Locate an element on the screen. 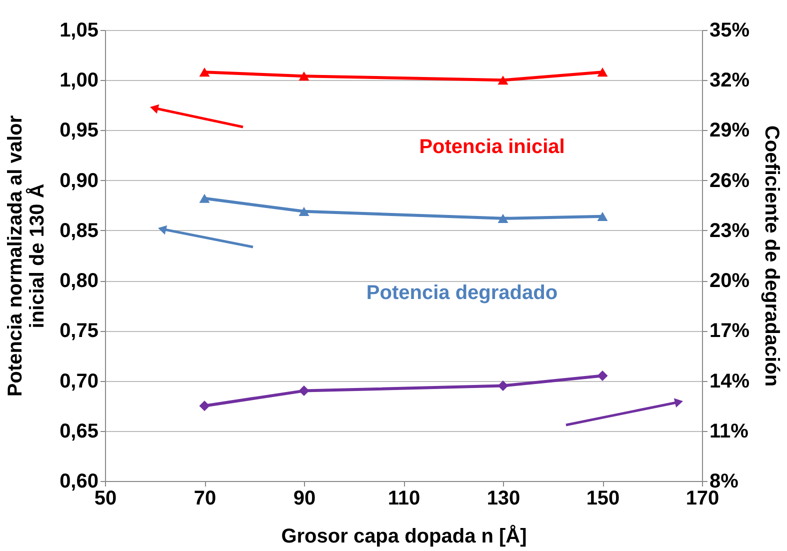  y-tick-label: 1,00 is located at coordinates (79, 81).